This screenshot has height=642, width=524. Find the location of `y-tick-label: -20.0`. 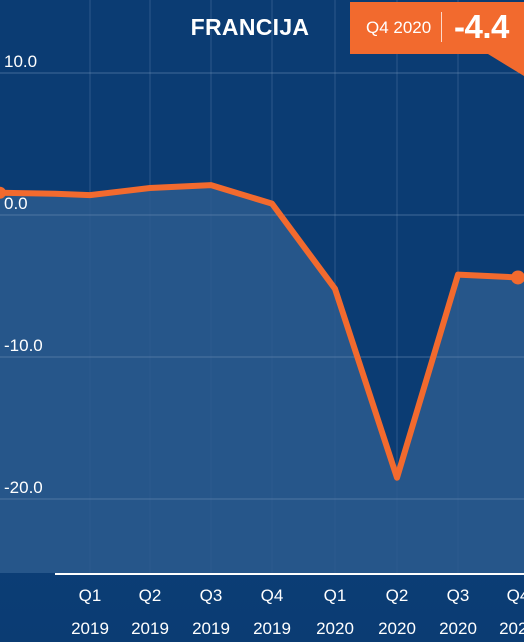

y-tick-label: -20.0 is located at coordinates (23, 487).